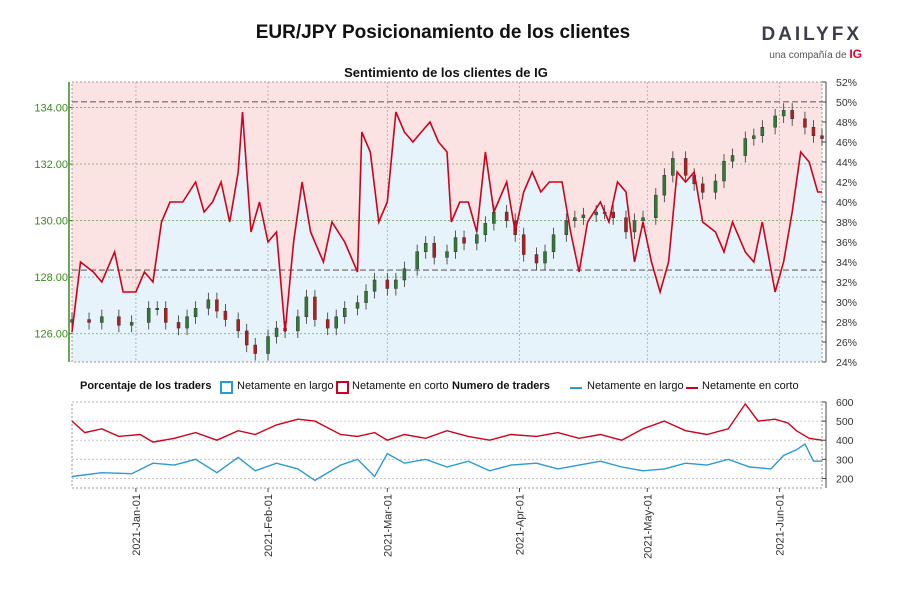 The width and height of the screenshot is (900, 600). I want to click on chart-subtitle: Sentimiento de los clientes de IG, so click(446, 72).